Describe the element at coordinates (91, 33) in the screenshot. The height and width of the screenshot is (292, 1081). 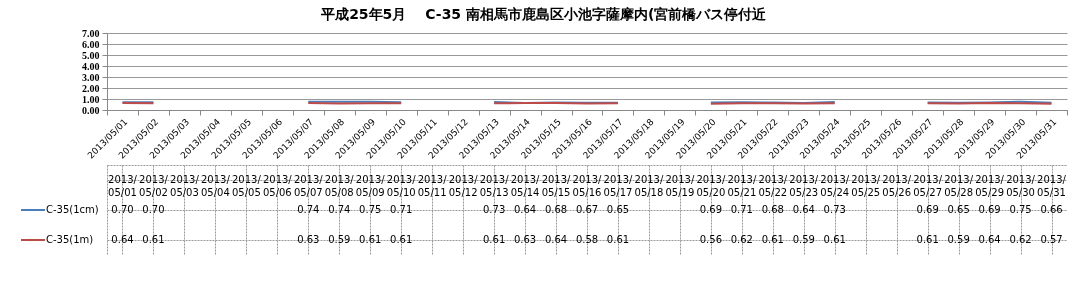
I see `y-tick-label: 7.00` at that location.